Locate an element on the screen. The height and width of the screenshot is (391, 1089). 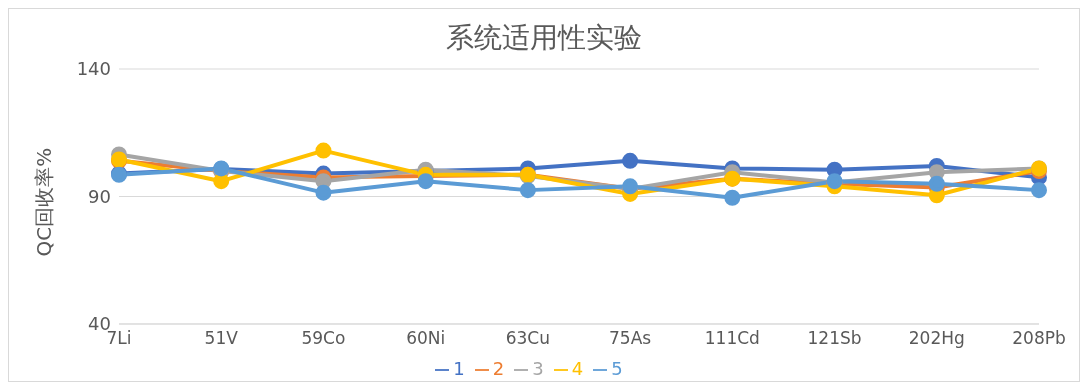
x-tick-label: 208Pb is located at coordinates (1039, 338).